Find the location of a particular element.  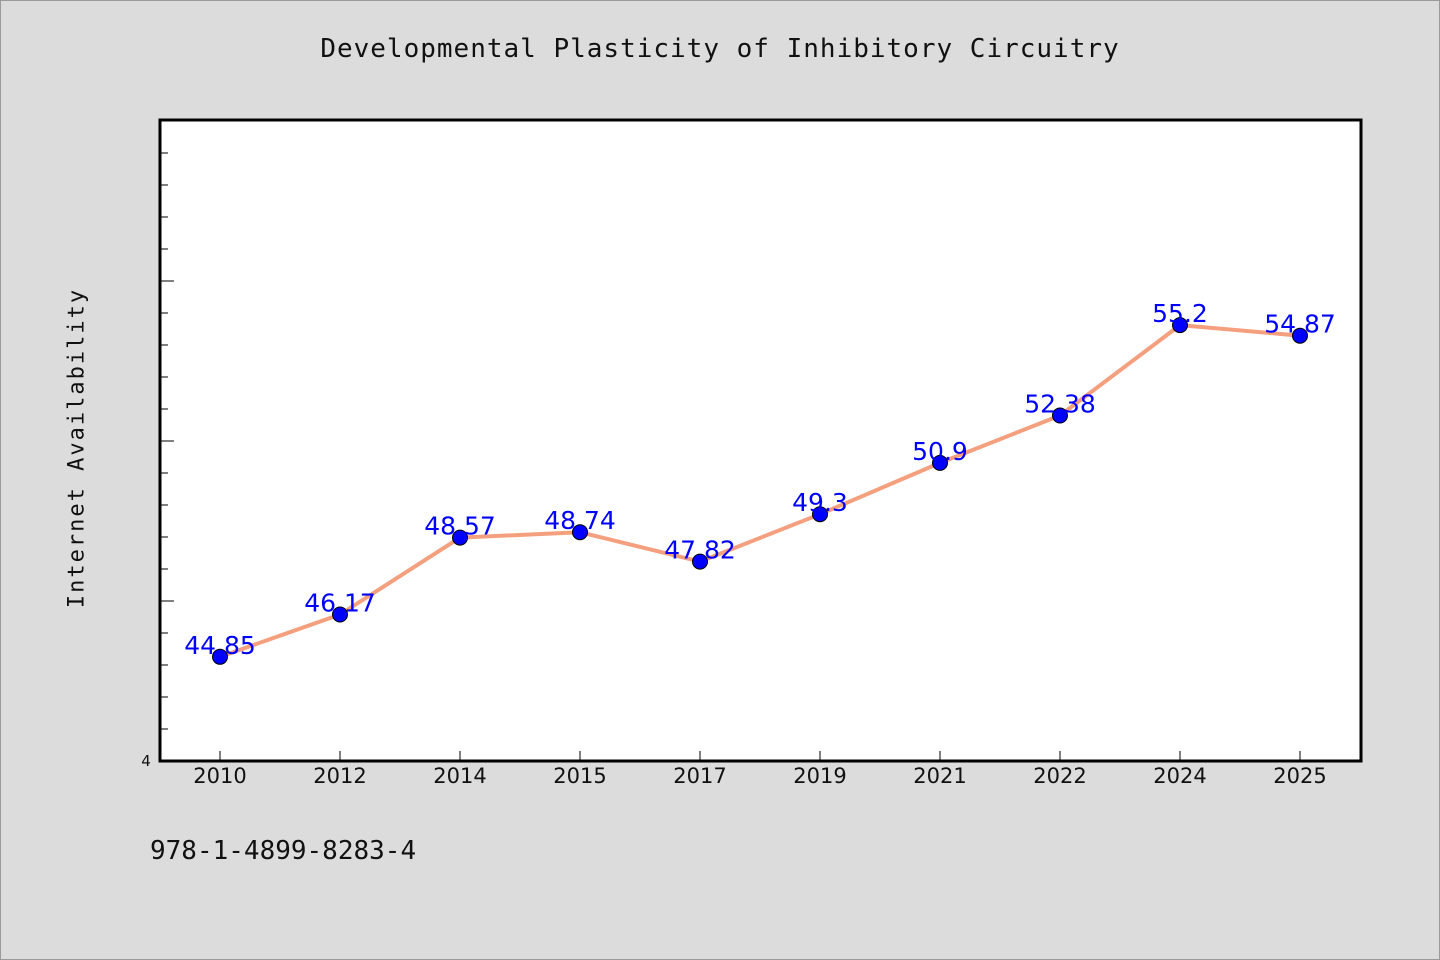

x-tick-label: 2024 is located at coordinates (1179, 776).